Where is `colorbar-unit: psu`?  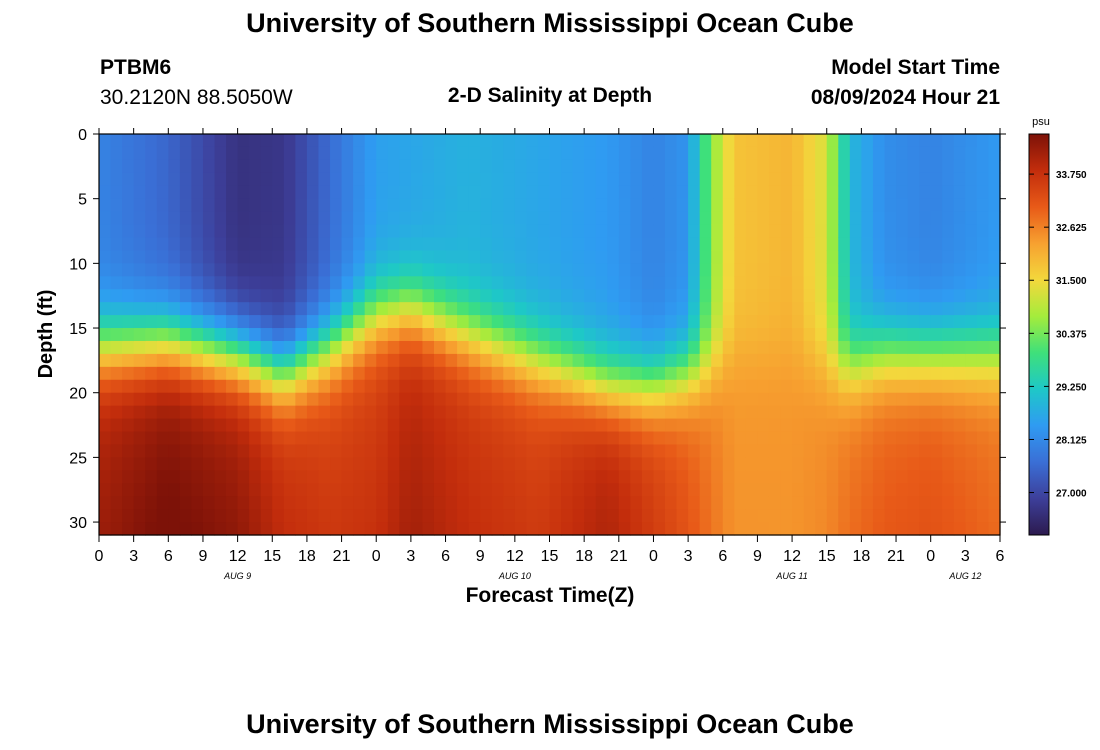
colorbar-unit: psu is located at coordinates (1041, 122).